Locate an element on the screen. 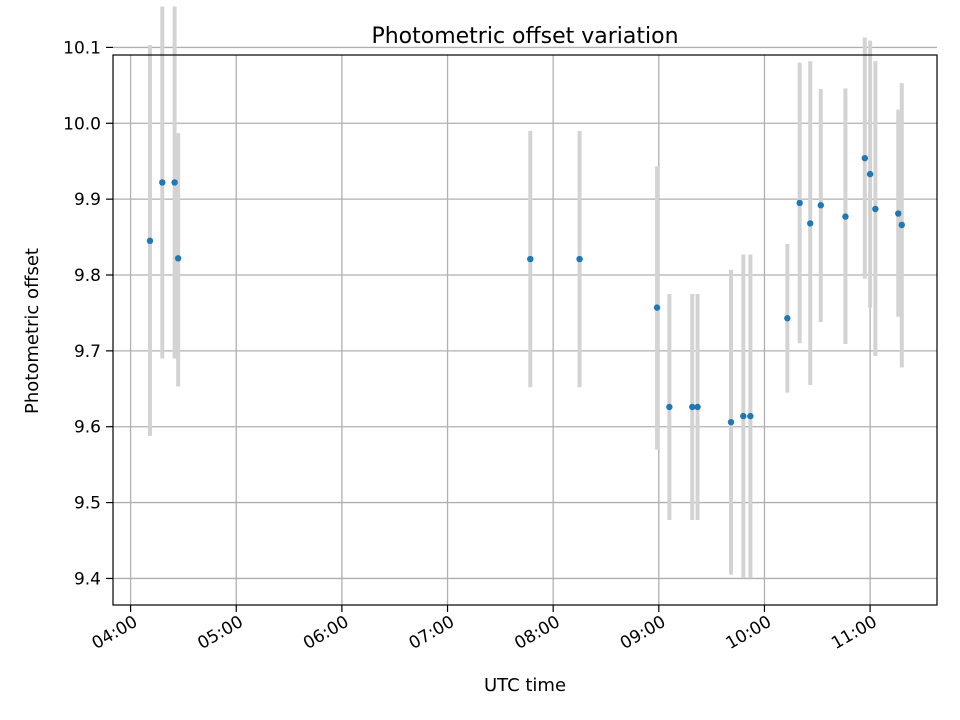  y-tick-label: 9.7 is located at coordinates (87, 352).